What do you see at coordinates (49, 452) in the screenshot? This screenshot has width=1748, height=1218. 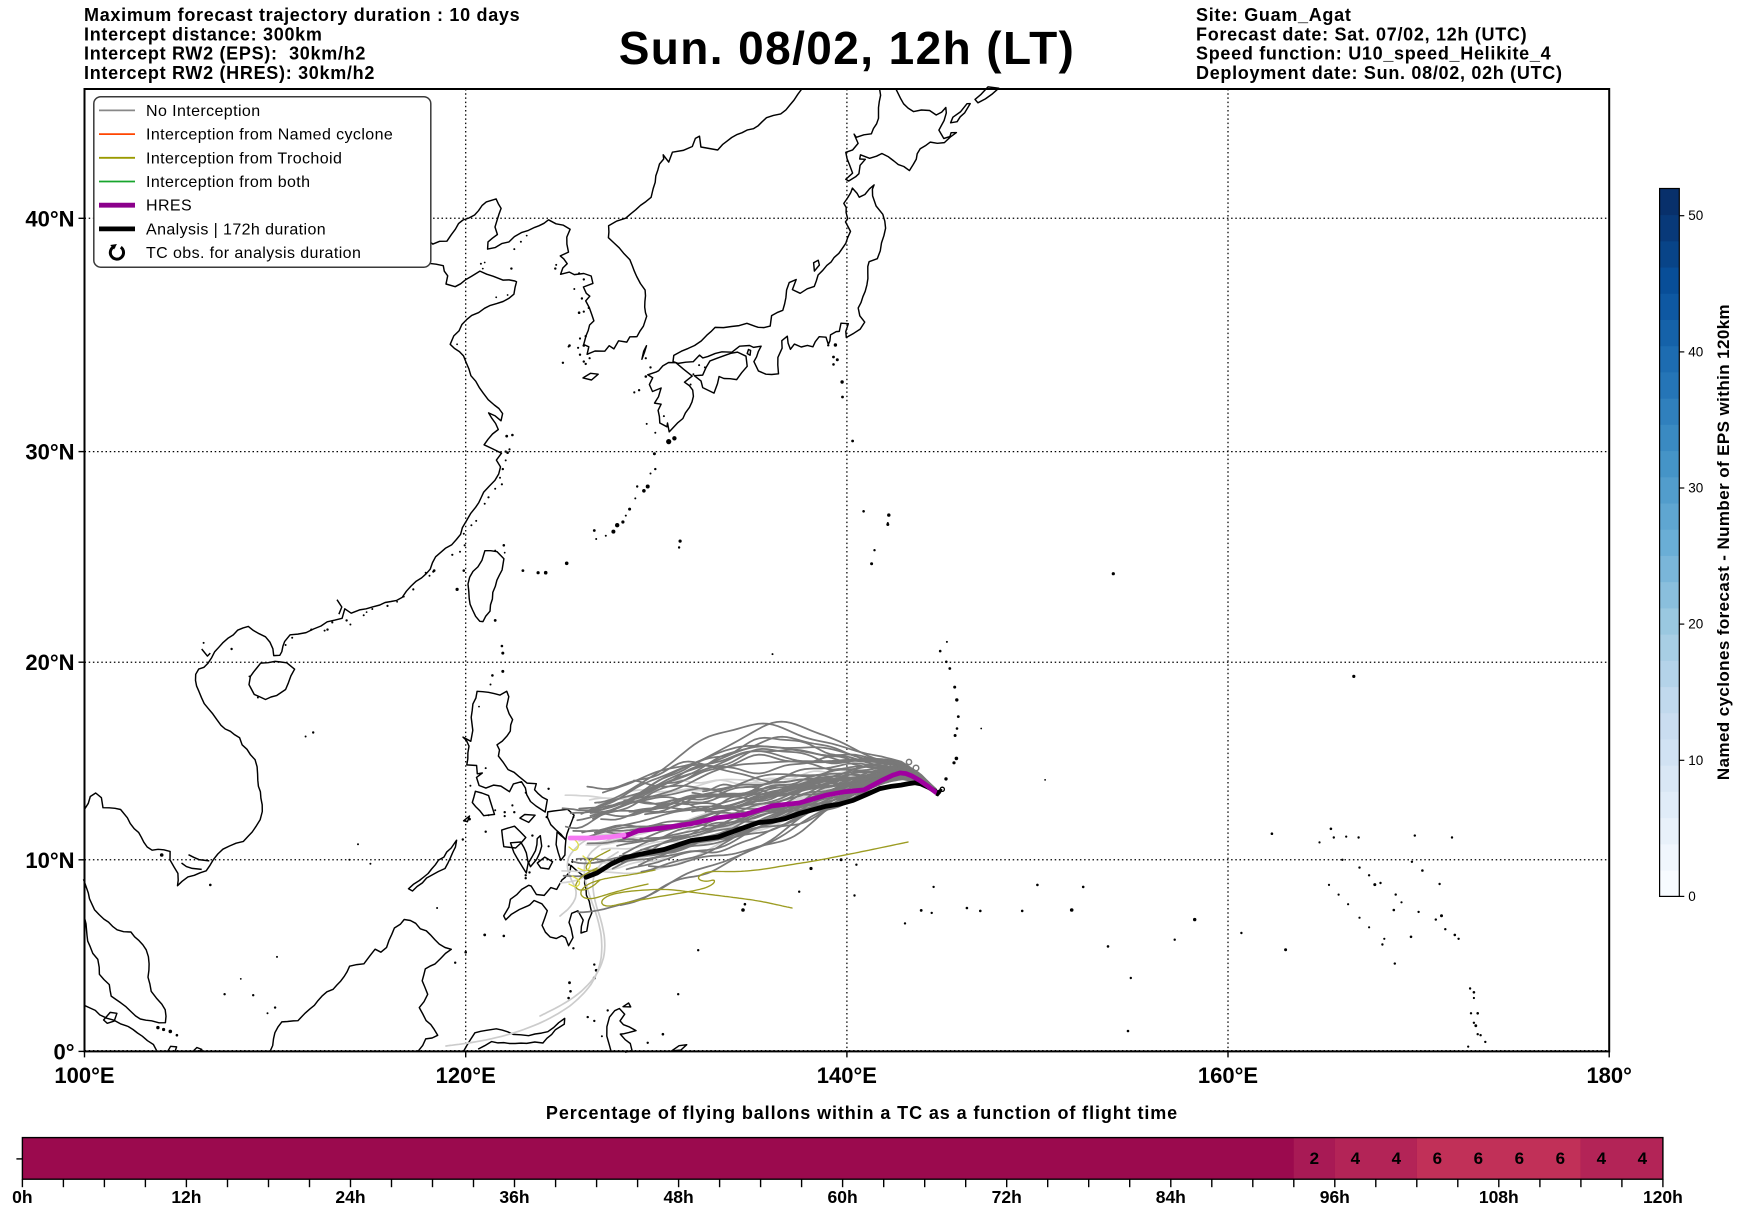 I see `svg-text: 30°N` at bounding box center [49, 452].